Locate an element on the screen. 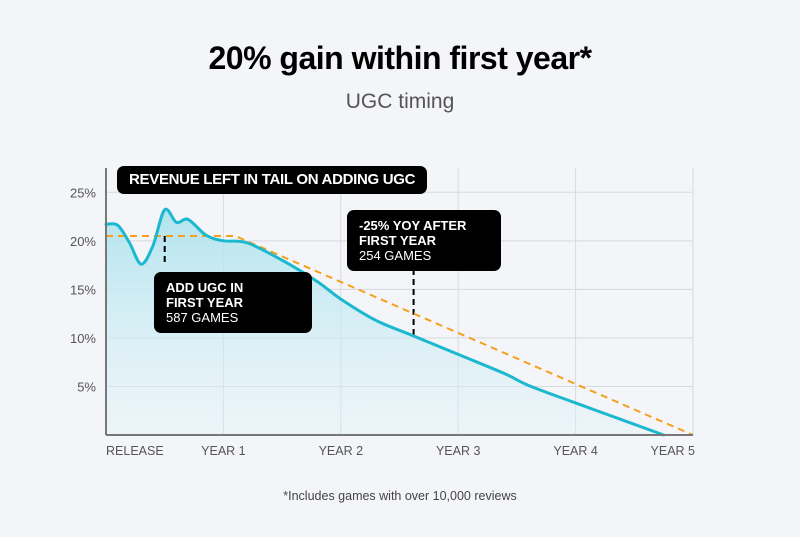  callout-add-ugc: ADD UGC IN FIRST YEAR 587 GAMES is located at coordinates (233, 302).